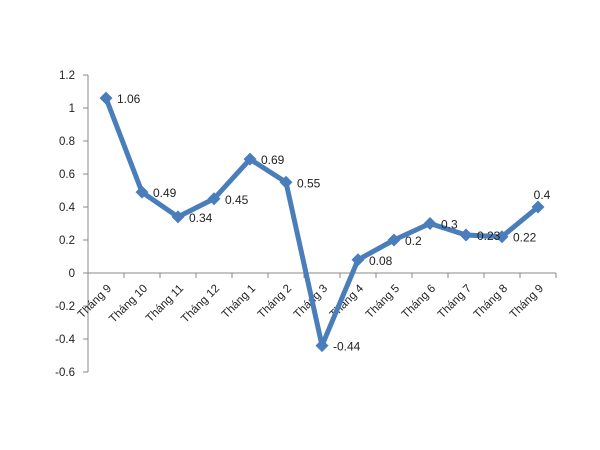 This screenshot has height=450, width=600. What do you see at coordinates (383, 302) in the screenshot?
I see `x-tick-label: Tháng 5` at bounding box center [383, 302].